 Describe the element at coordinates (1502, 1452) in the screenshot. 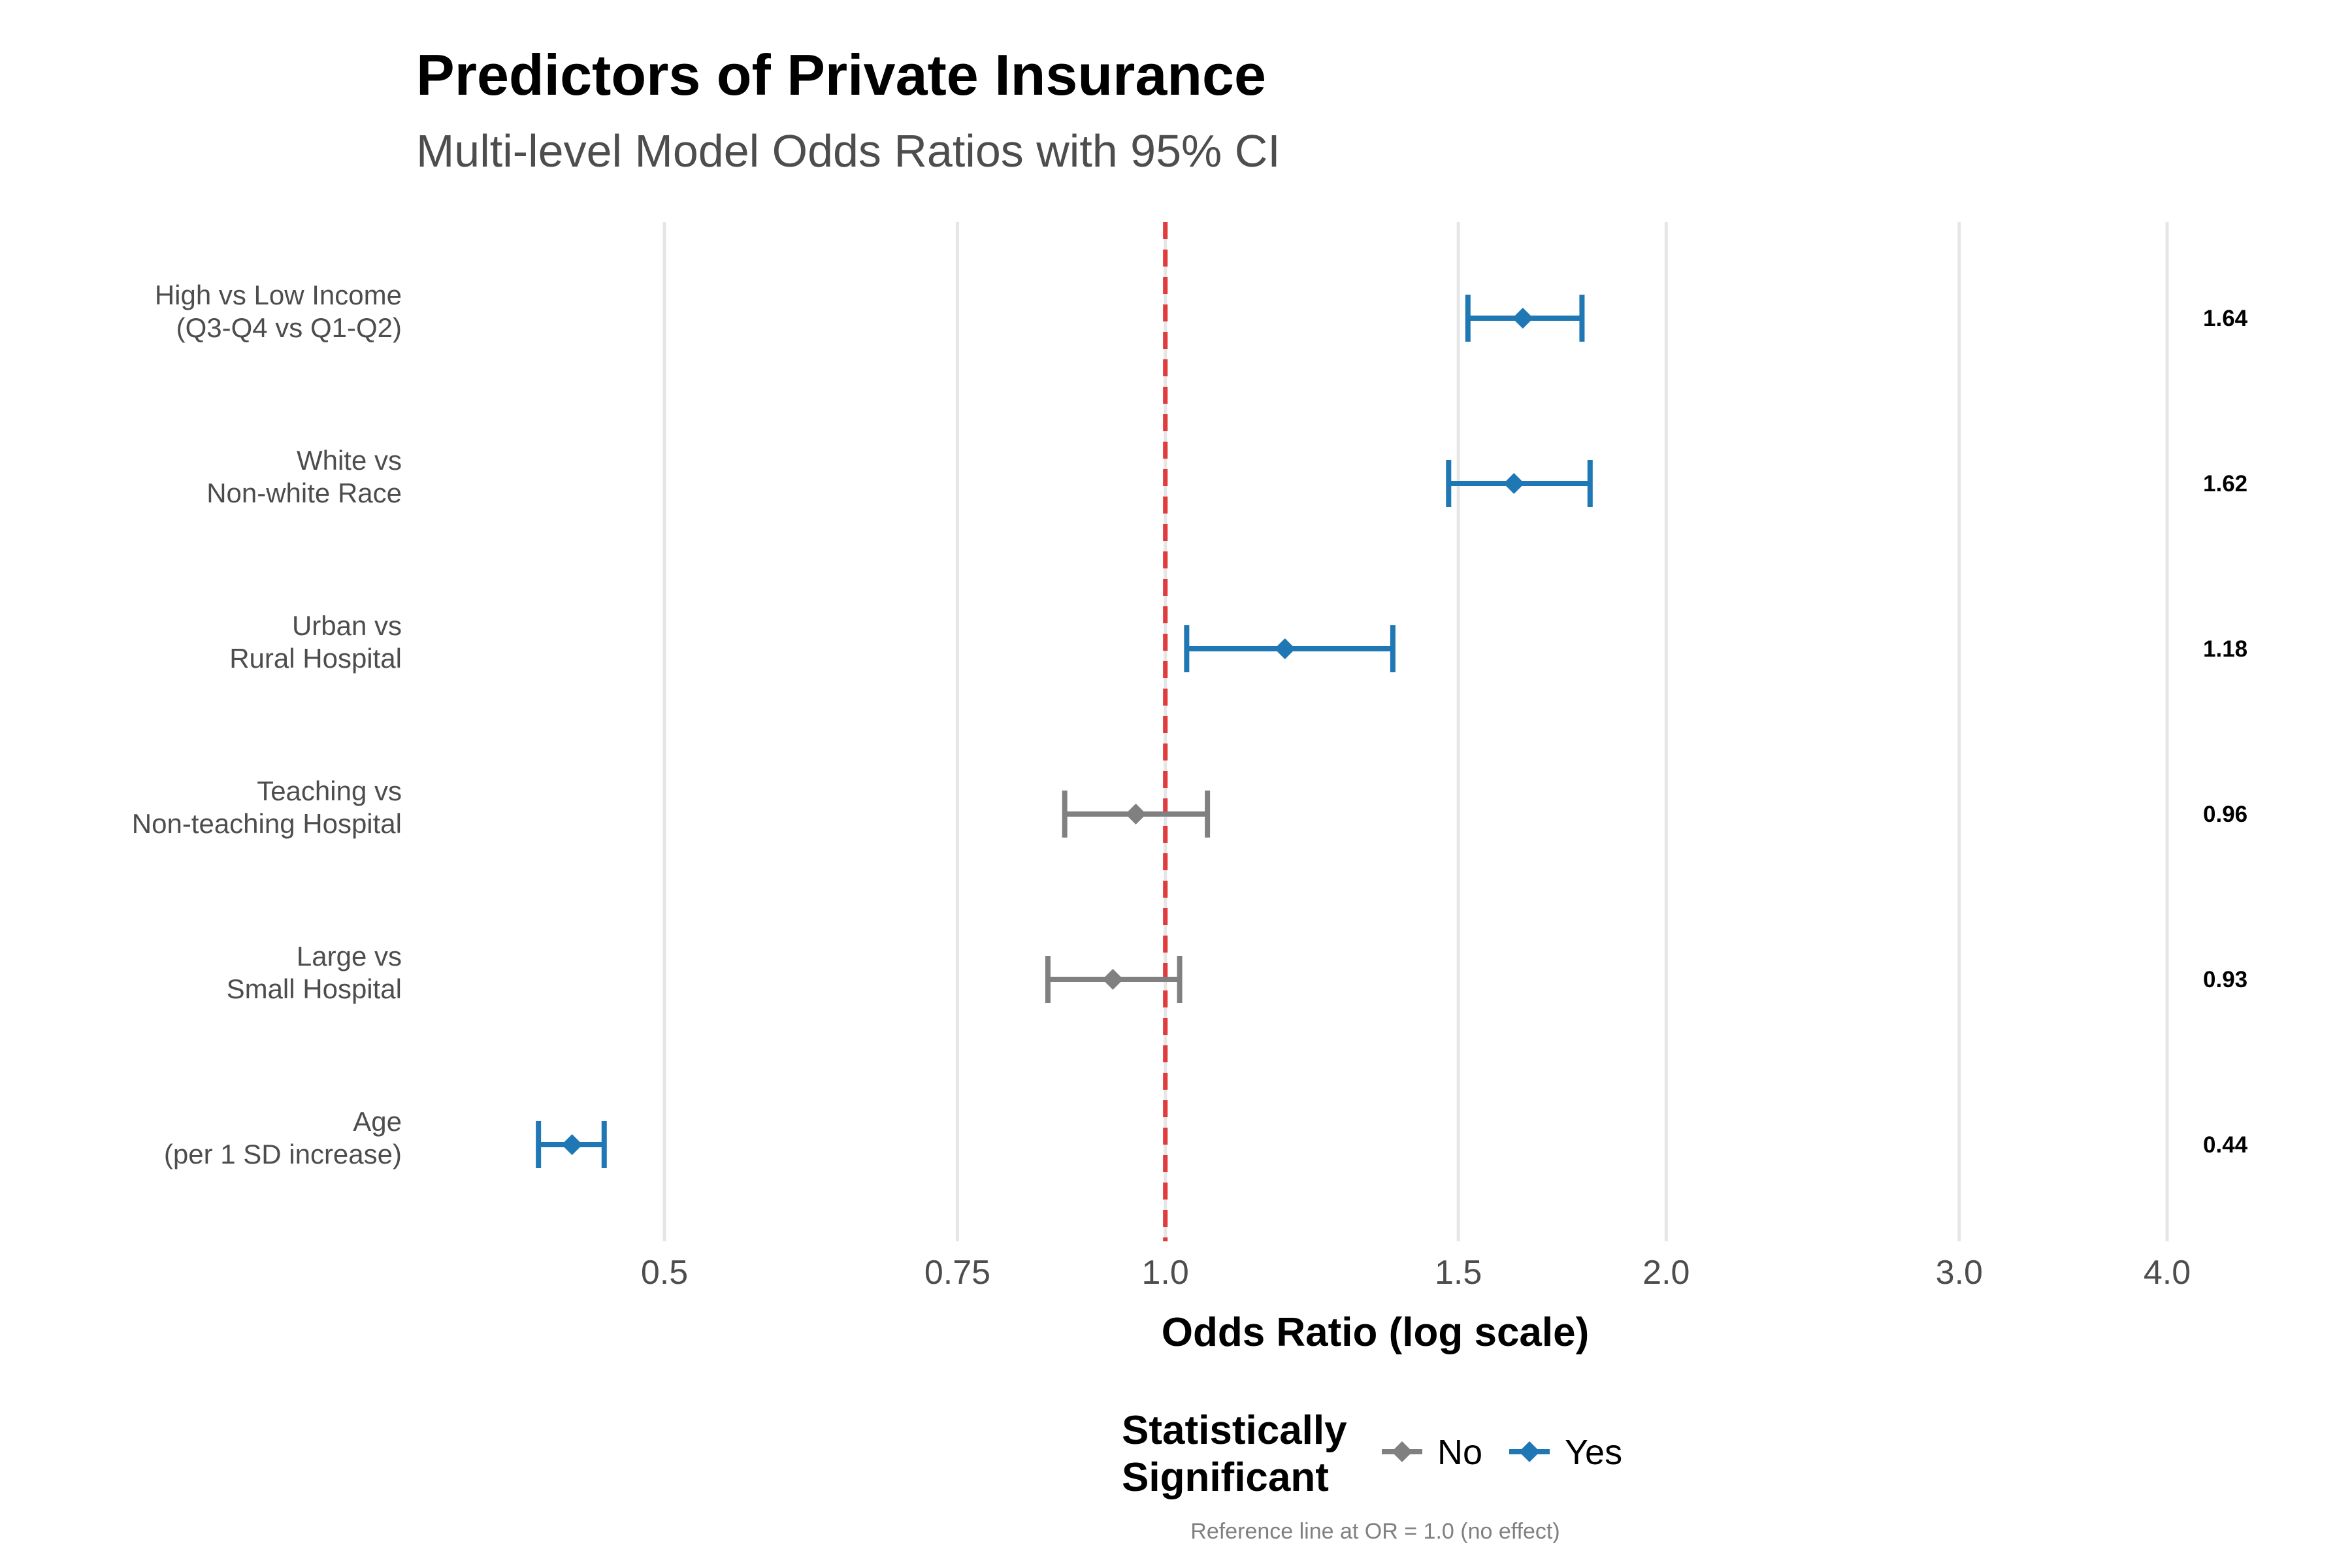

I see `legend-entries: No Yes` at that location.